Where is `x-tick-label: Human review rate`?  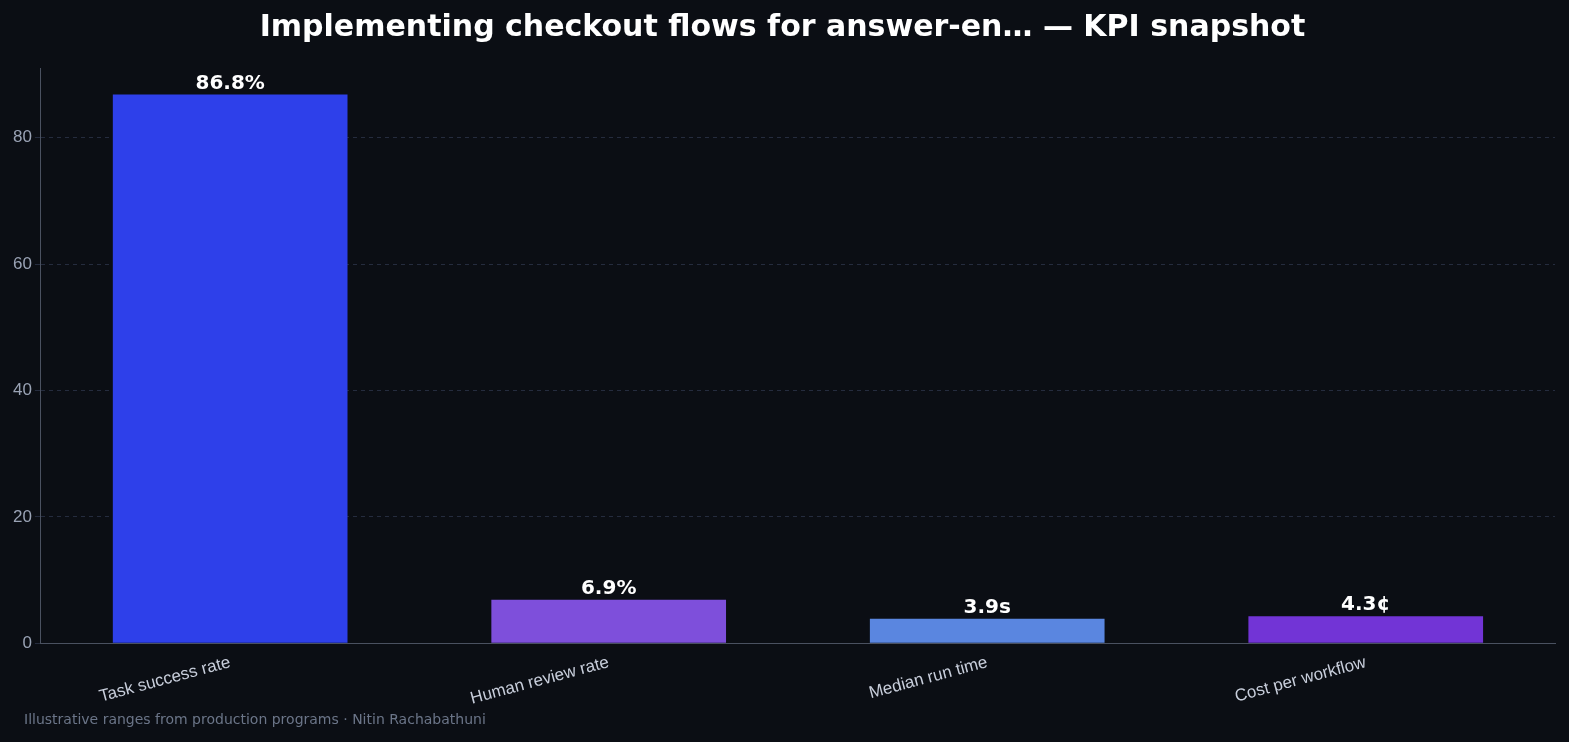
x-tick-label: Human review rate is located at coordinates (539, 680).